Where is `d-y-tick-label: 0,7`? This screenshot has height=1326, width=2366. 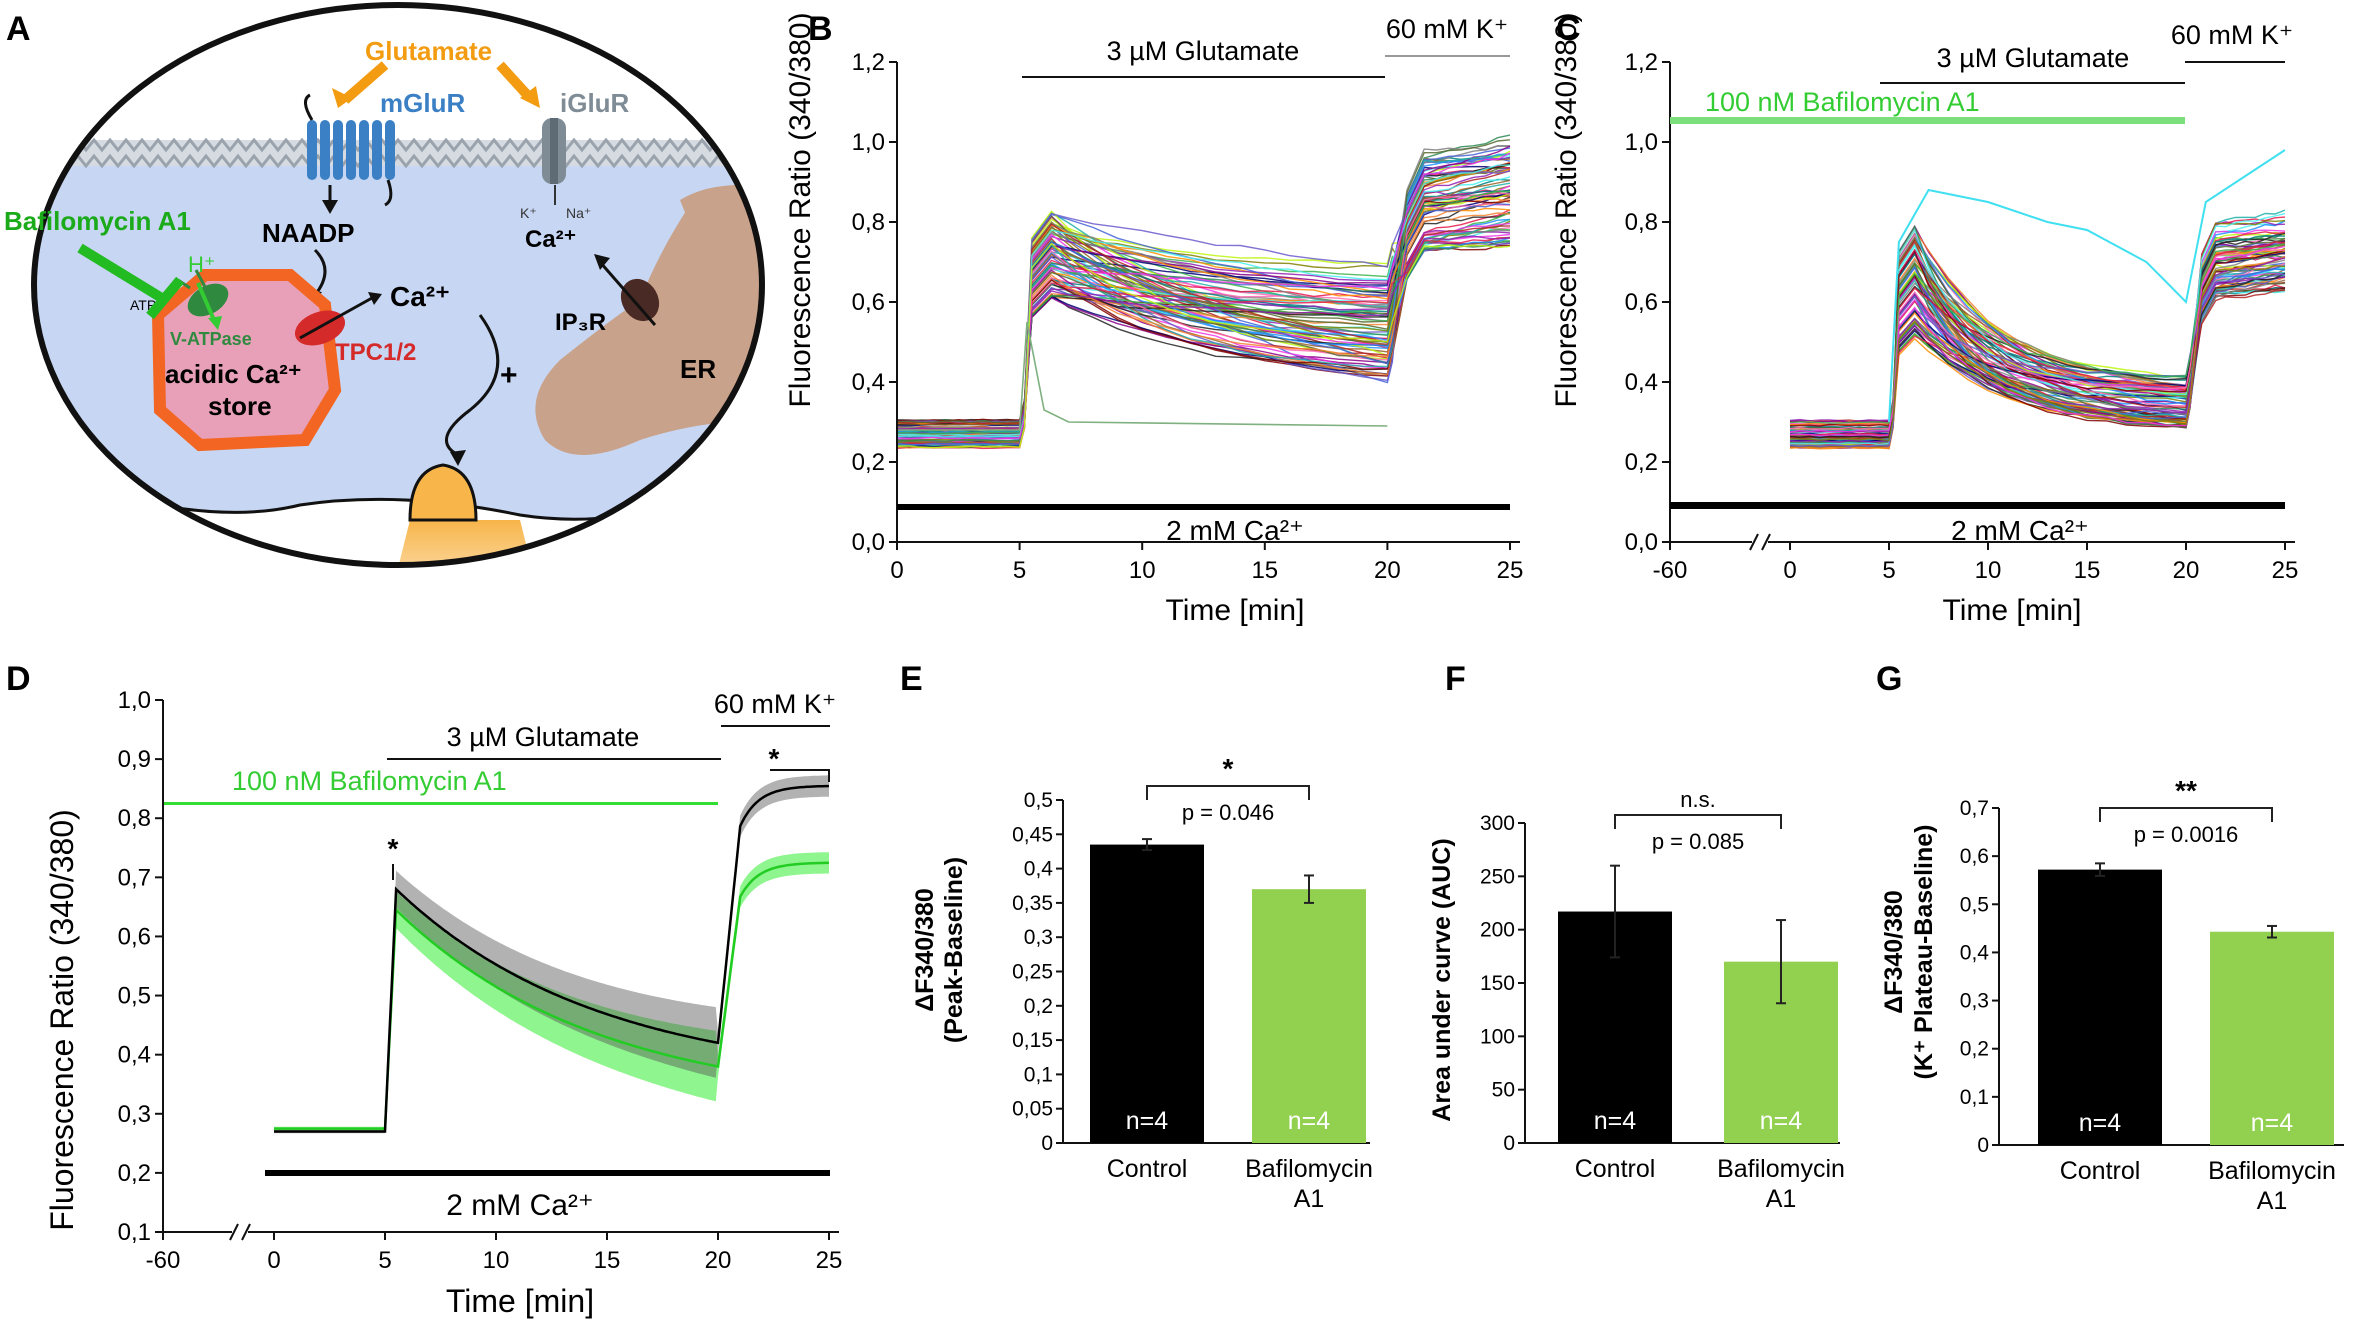
d-y-tick-label: 0,7 is located at coordinates (134, 877).